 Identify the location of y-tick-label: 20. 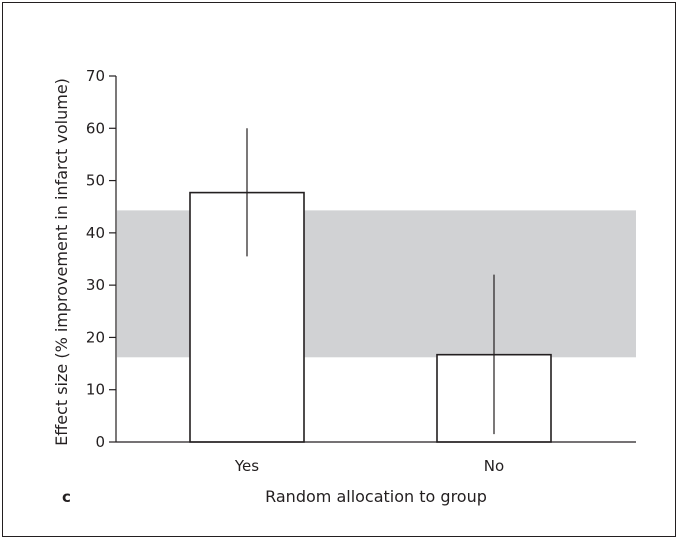
(95, 337).